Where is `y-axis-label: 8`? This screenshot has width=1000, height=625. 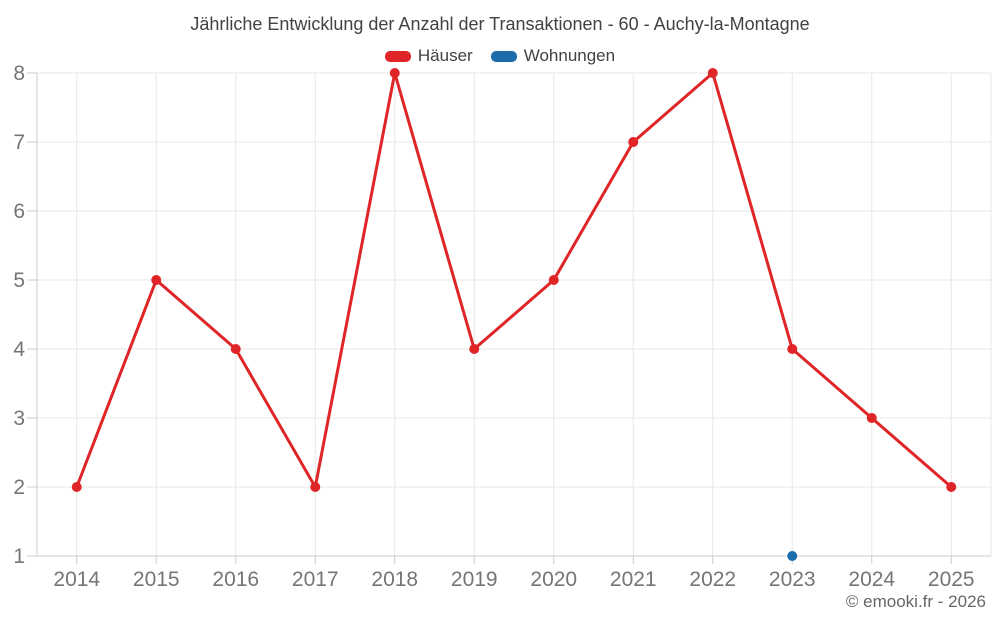 y-axis-label: 8 is located at coordinates (19, 73).